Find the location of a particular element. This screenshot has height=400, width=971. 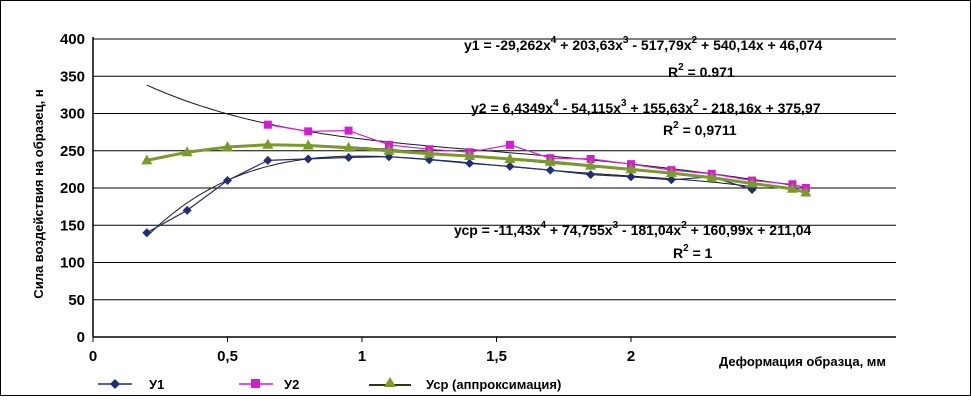

legend-item-y1: У1 is located at coordinates (131, 384).